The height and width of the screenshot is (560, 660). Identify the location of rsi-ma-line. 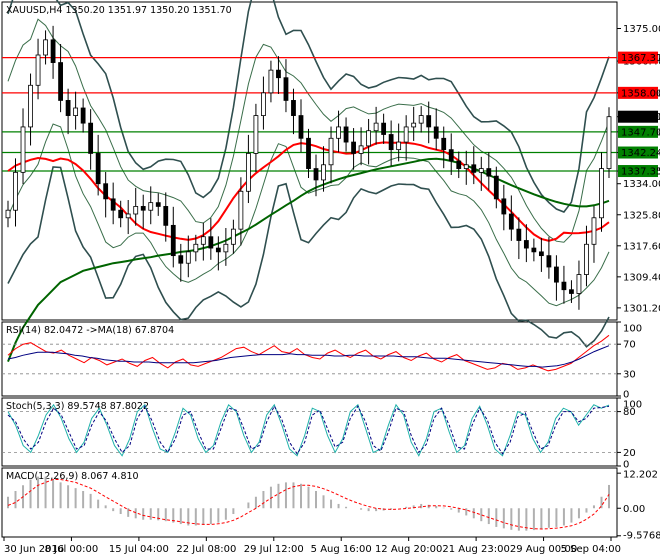
(308, 356).